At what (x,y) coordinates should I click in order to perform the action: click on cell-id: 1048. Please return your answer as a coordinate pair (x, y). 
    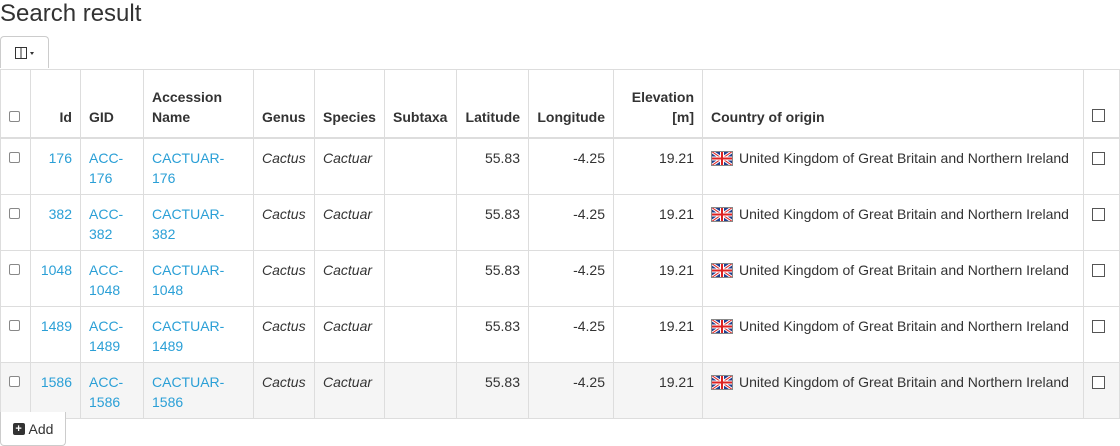
    Looking at the image, I should click on (55, 278).